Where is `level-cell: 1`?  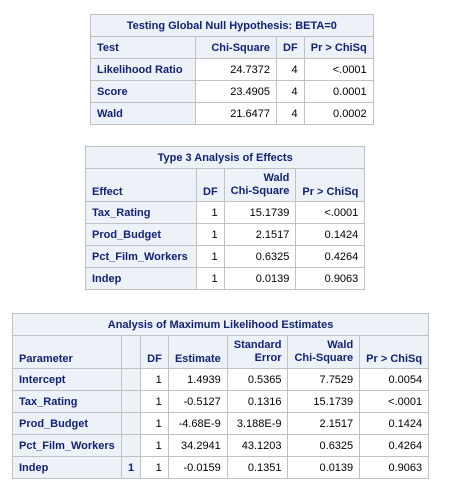
level-cell: 1 is located at coordinates (131, 467).